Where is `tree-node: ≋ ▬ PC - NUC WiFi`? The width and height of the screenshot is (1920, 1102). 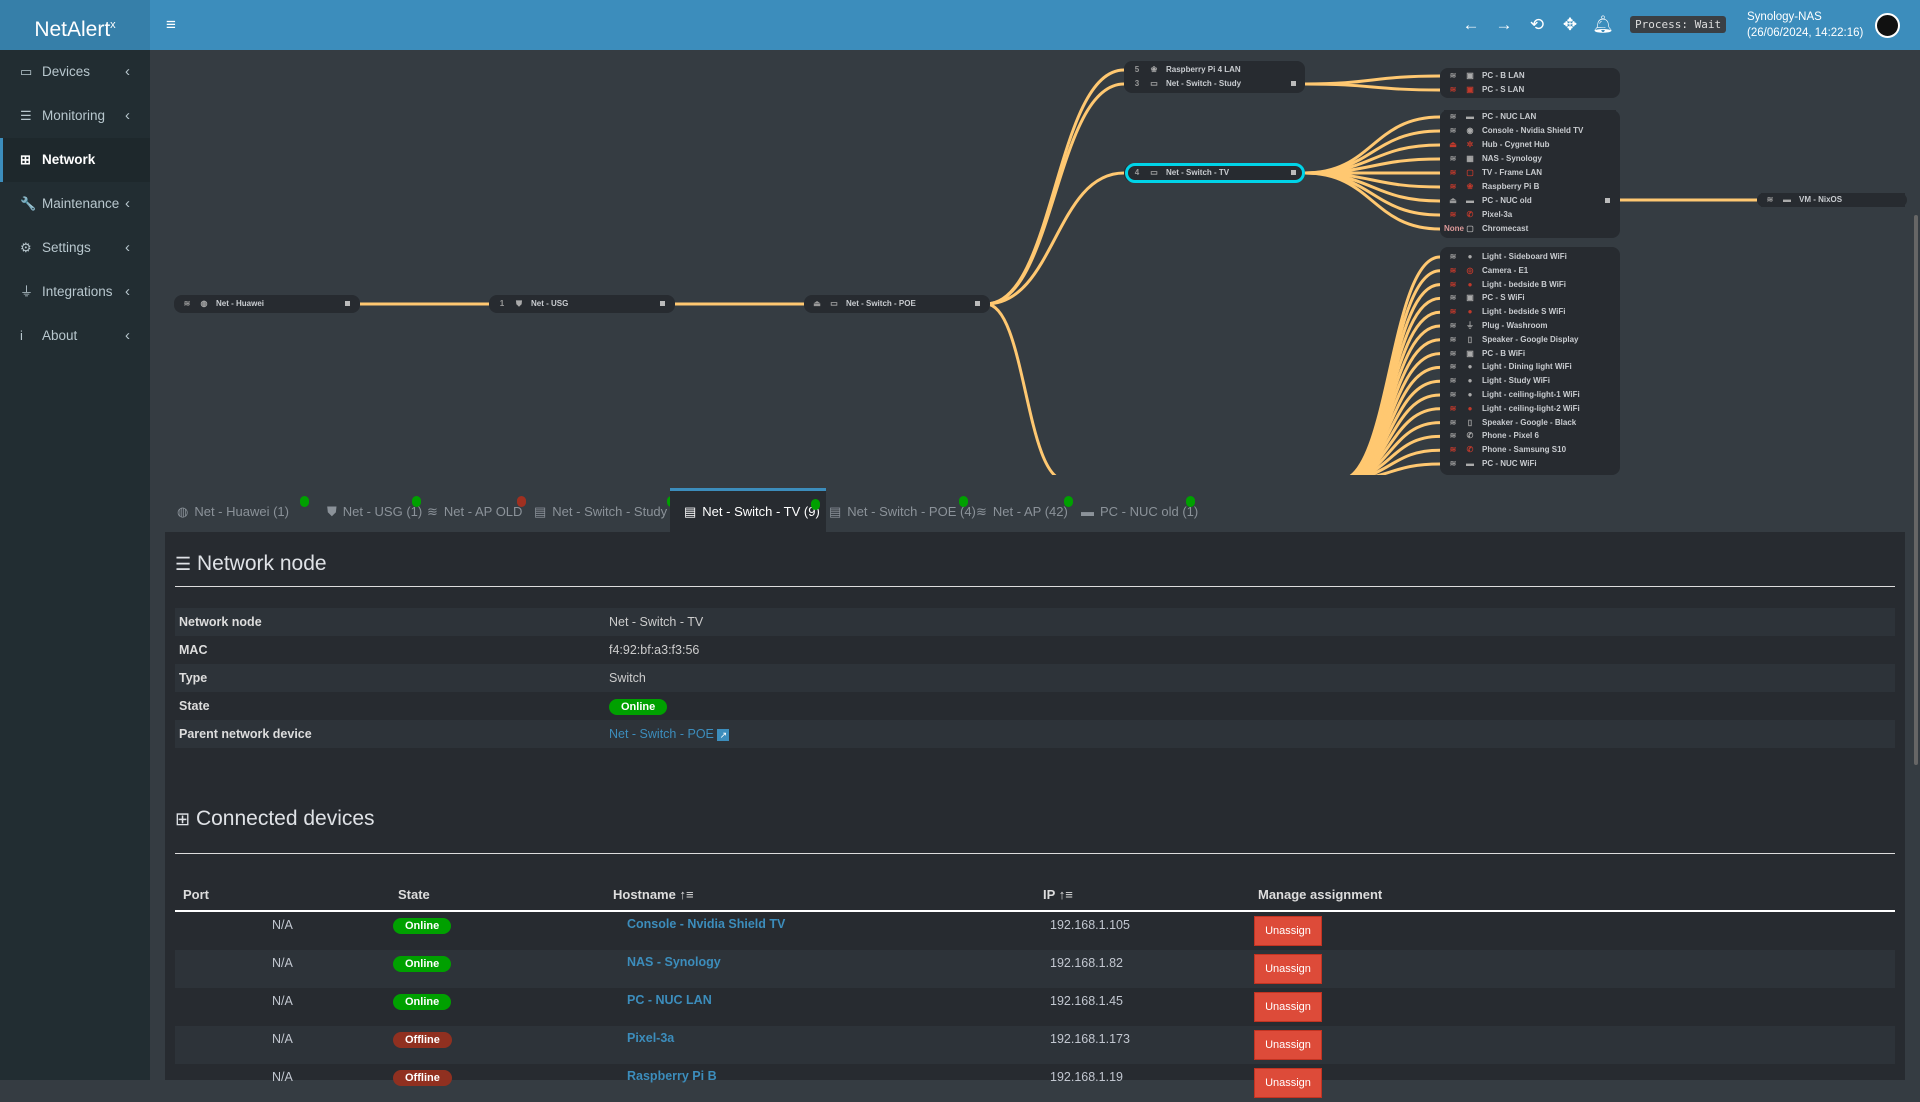
tree-node: ≋ ▬ PC - NUC WiFi is located at coordinates (1530, 464).